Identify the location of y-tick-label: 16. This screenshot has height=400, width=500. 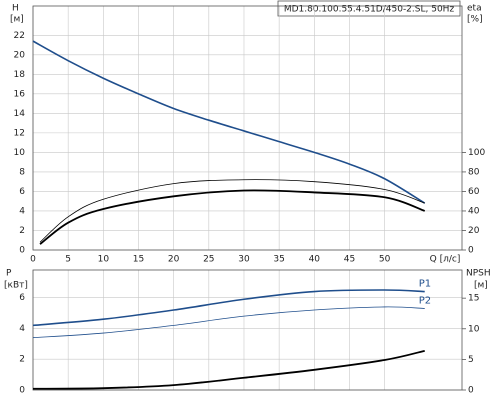
(20, 94).